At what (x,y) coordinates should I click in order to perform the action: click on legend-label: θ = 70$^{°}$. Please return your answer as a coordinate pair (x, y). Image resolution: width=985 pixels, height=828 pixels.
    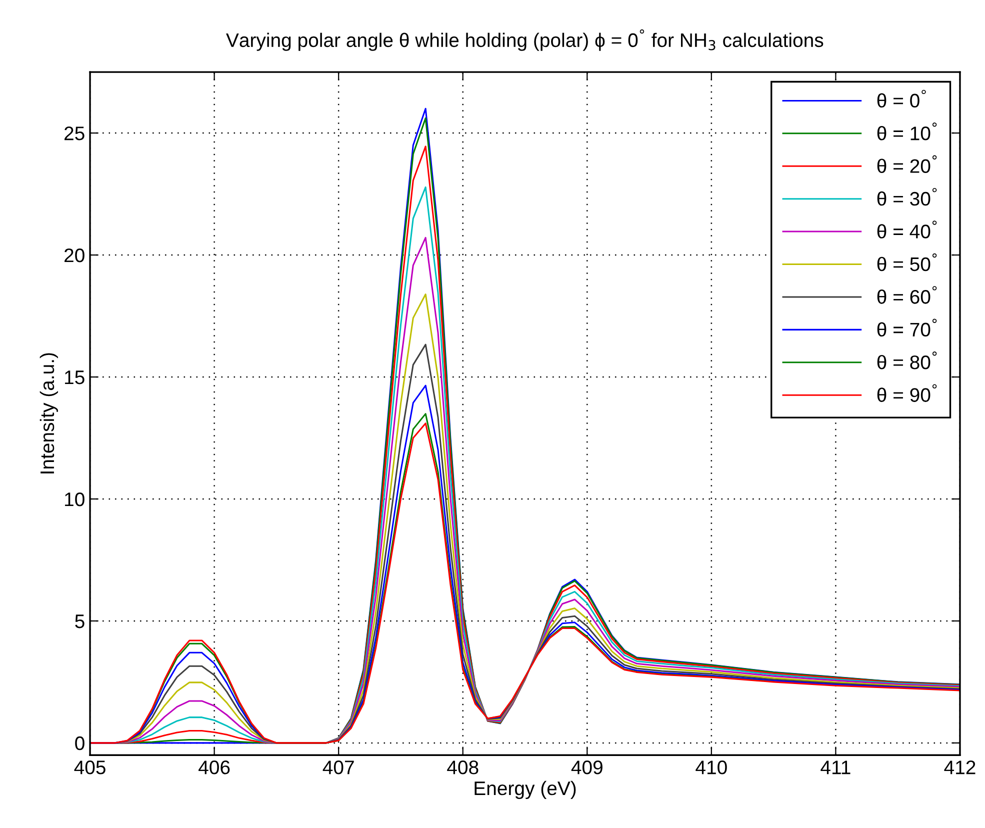
    Looking at the image, I should click on (907, 327).